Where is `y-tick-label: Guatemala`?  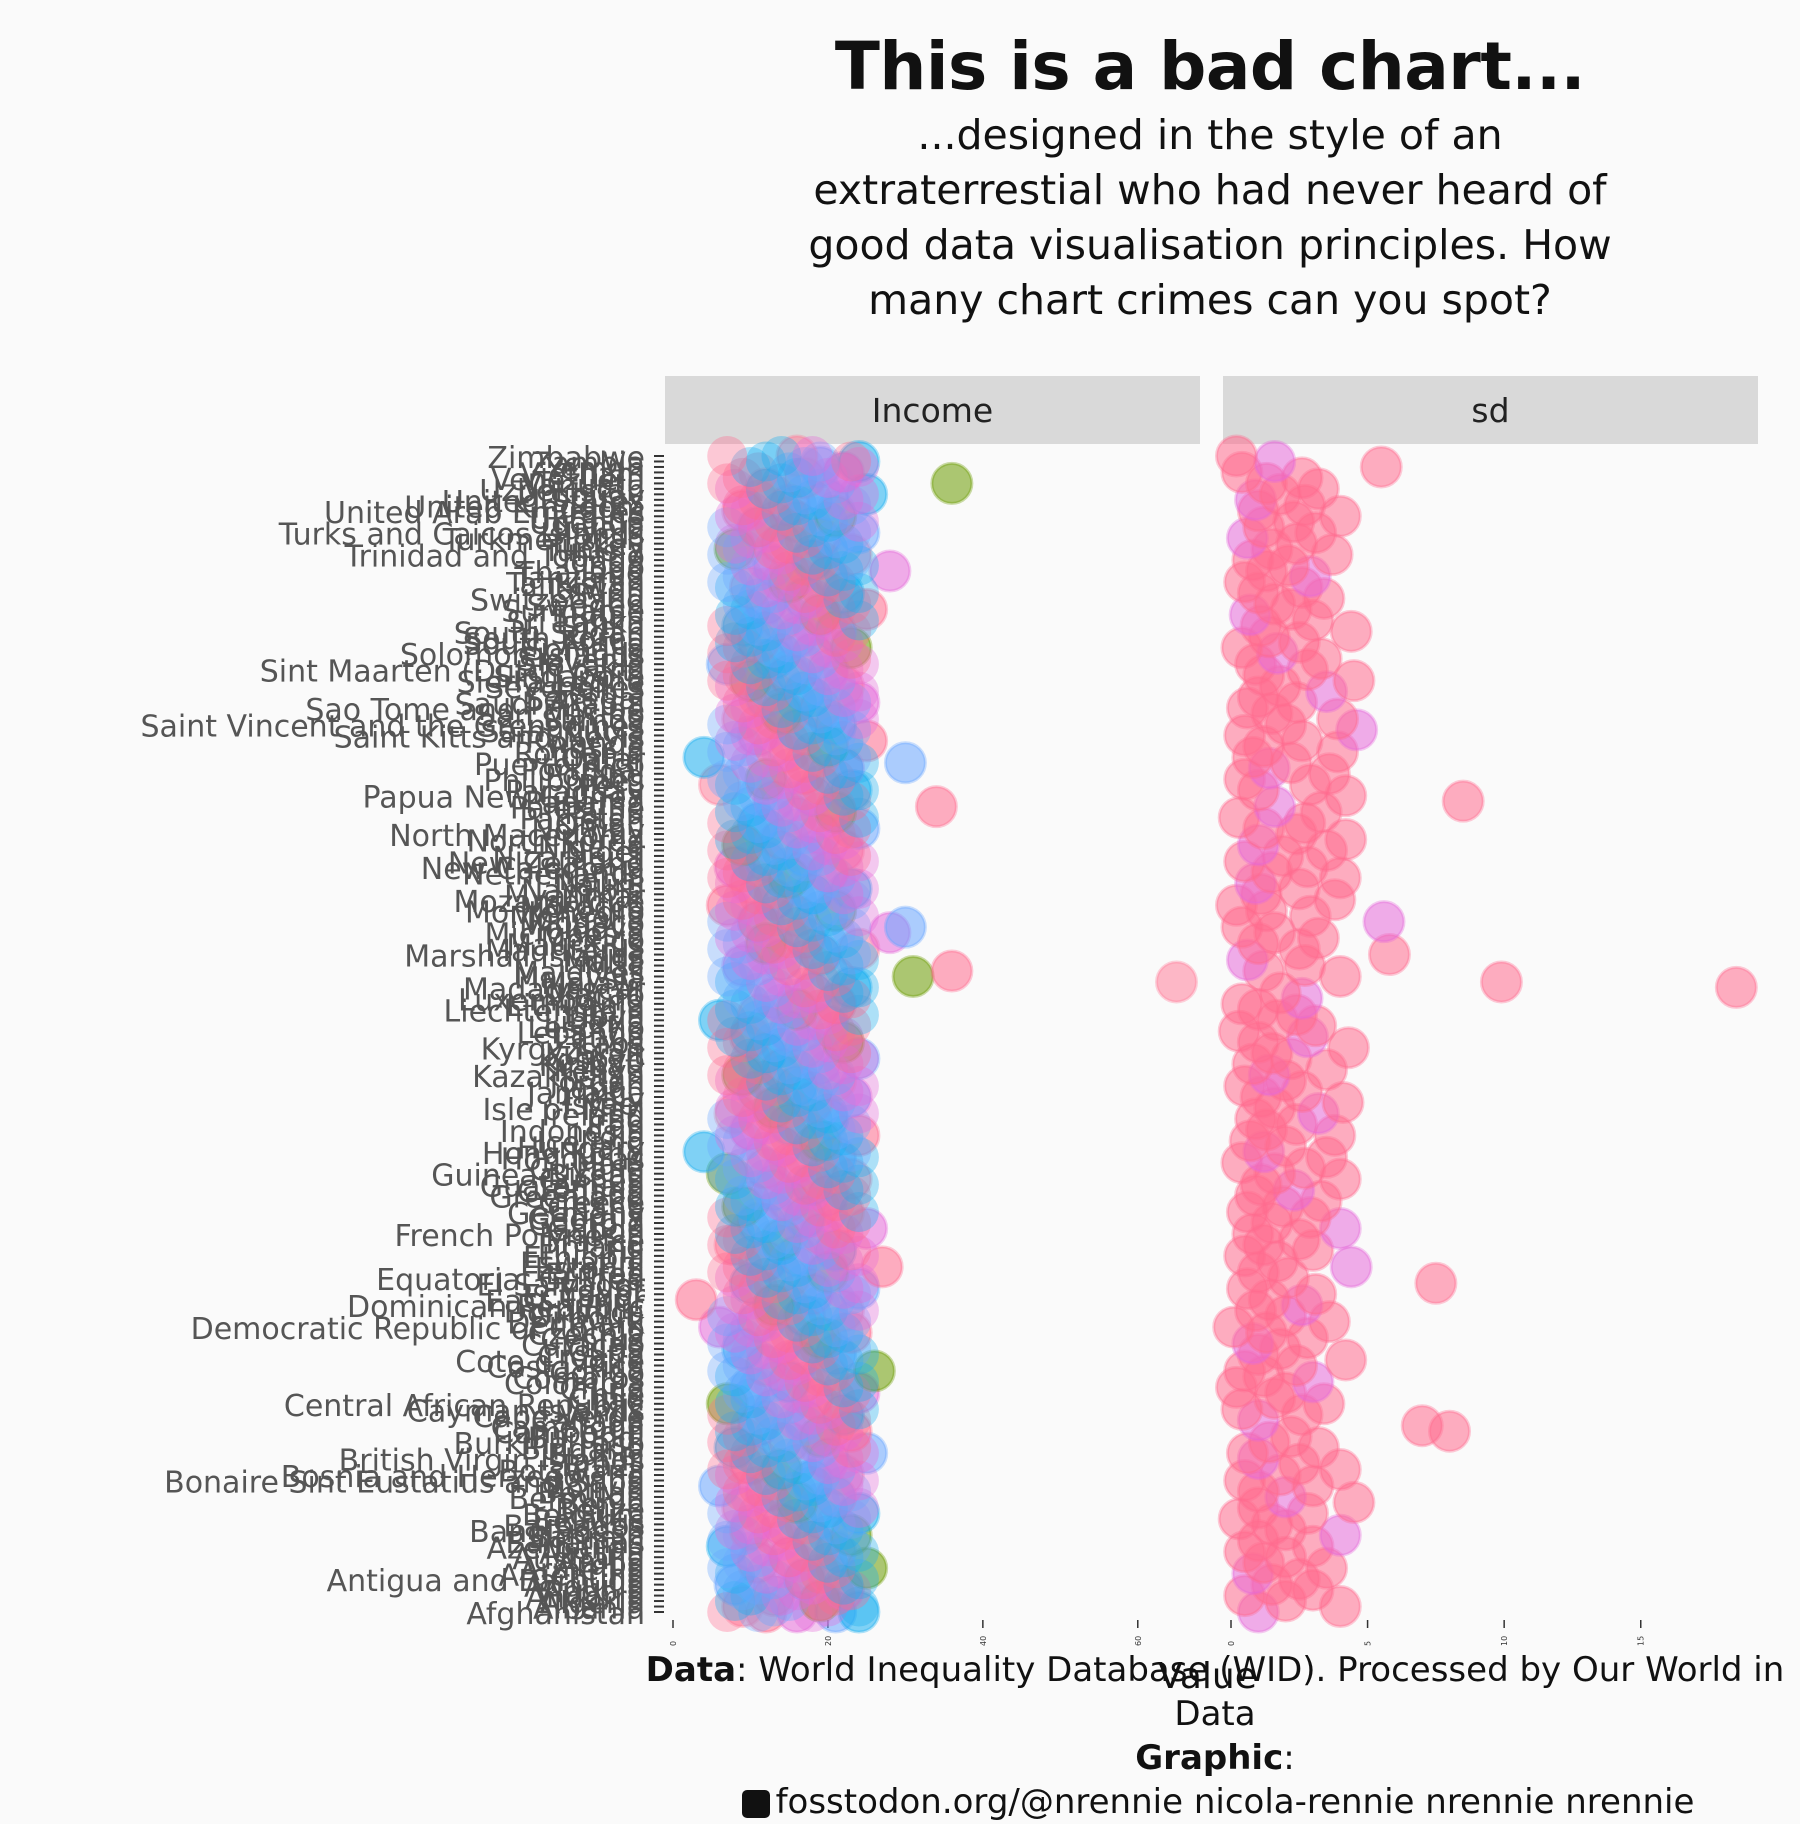 y-tick-label: Guatemala is located at coordinates (562, 1187).